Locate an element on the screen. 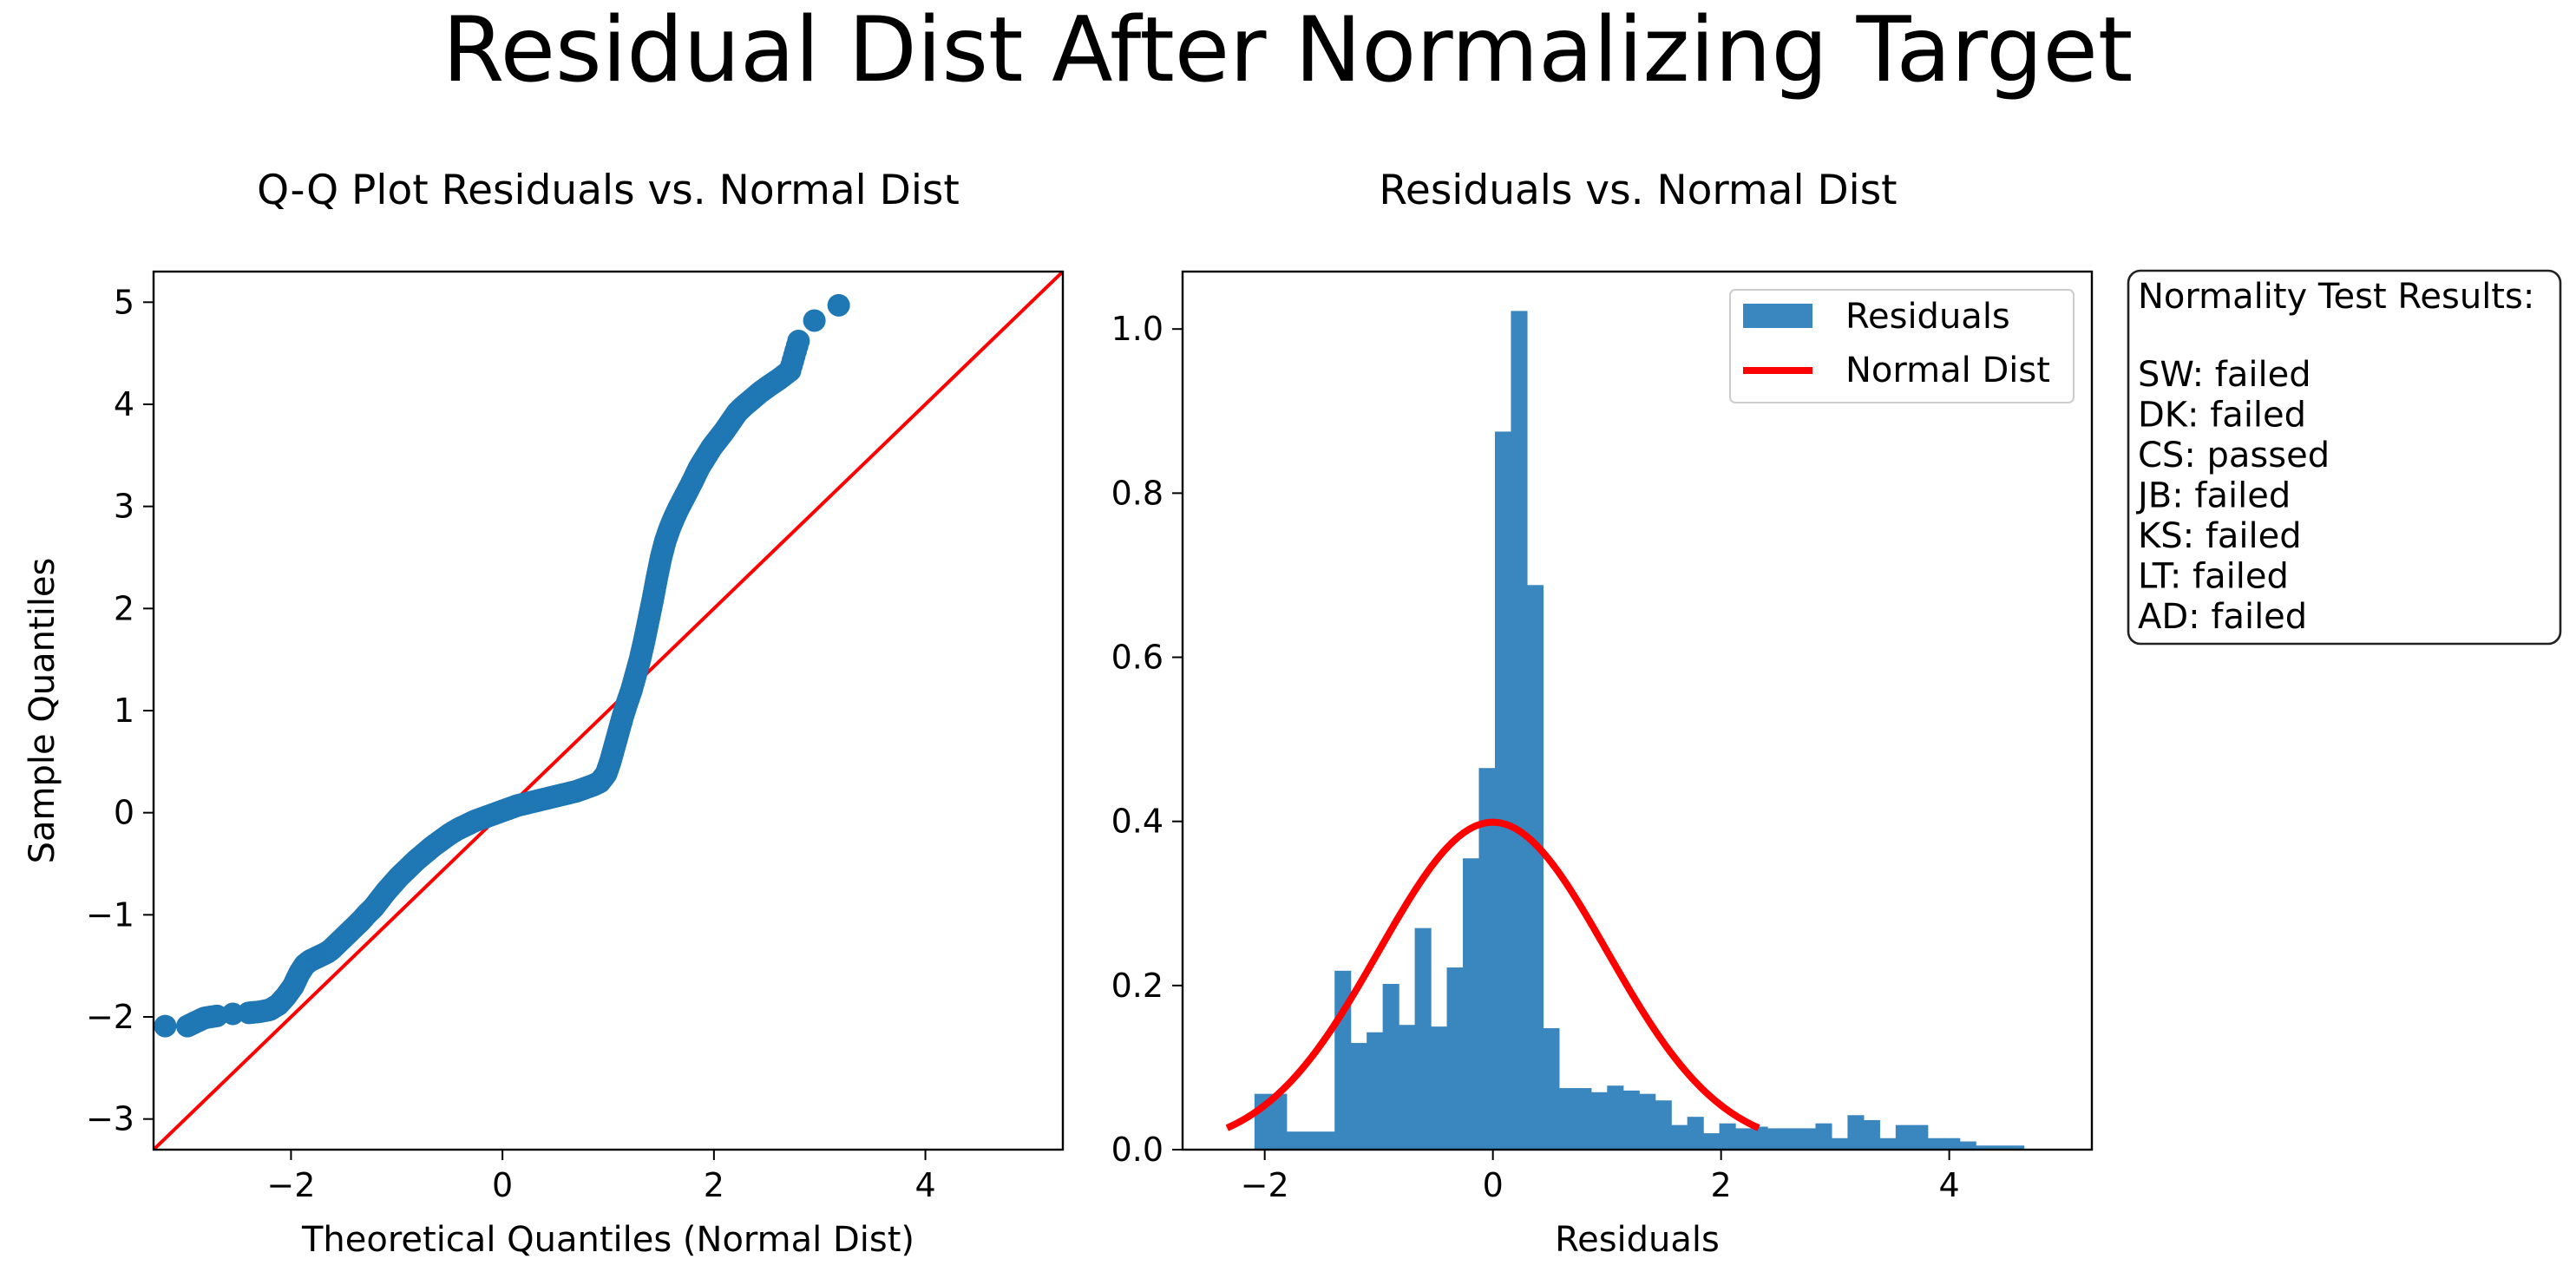  qq-y-tick-label: 1 is located at coordinates (124, 711).